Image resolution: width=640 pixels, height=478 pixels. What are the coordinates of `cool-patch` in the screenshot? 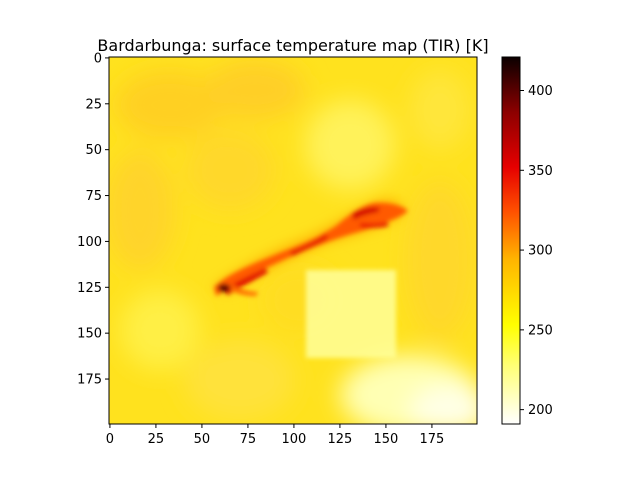 It's located at (351, 314).